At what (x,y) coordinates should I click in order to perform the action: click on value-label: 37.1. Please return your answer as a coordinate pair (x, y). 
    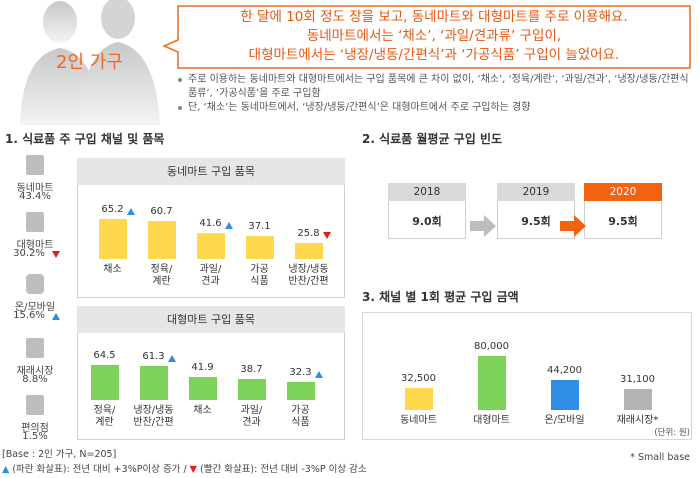
    Looking at the image, I should click on (259, 226).